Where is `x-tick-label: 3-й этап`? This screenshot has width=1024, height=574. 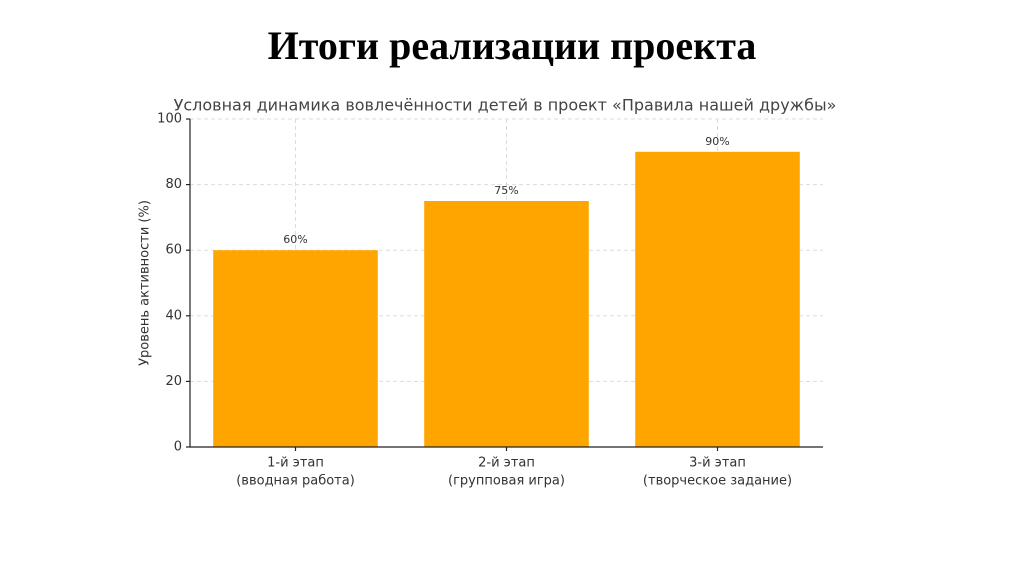
x-tick-label: 3-й этап is located at coordinates (717, 463).